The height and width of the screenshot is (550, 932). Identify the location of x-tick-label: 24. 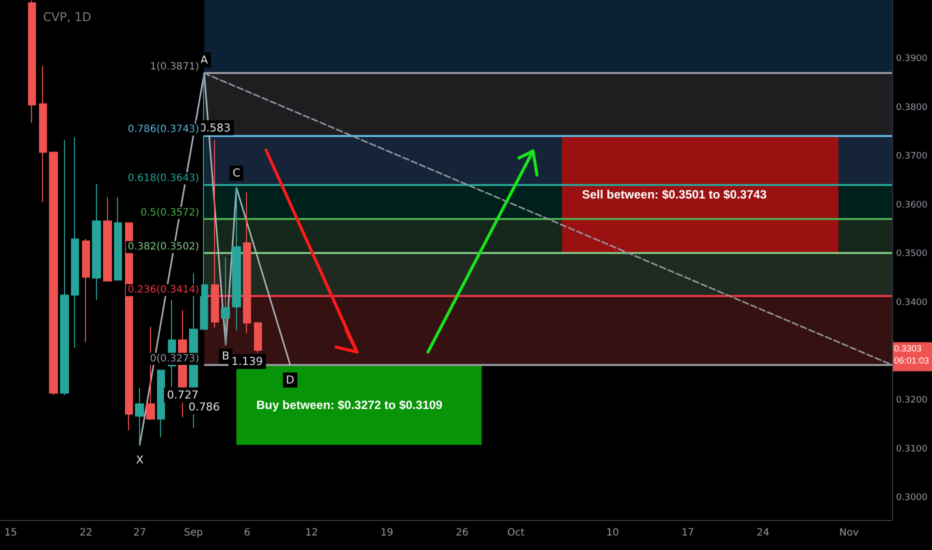
(763, 533).